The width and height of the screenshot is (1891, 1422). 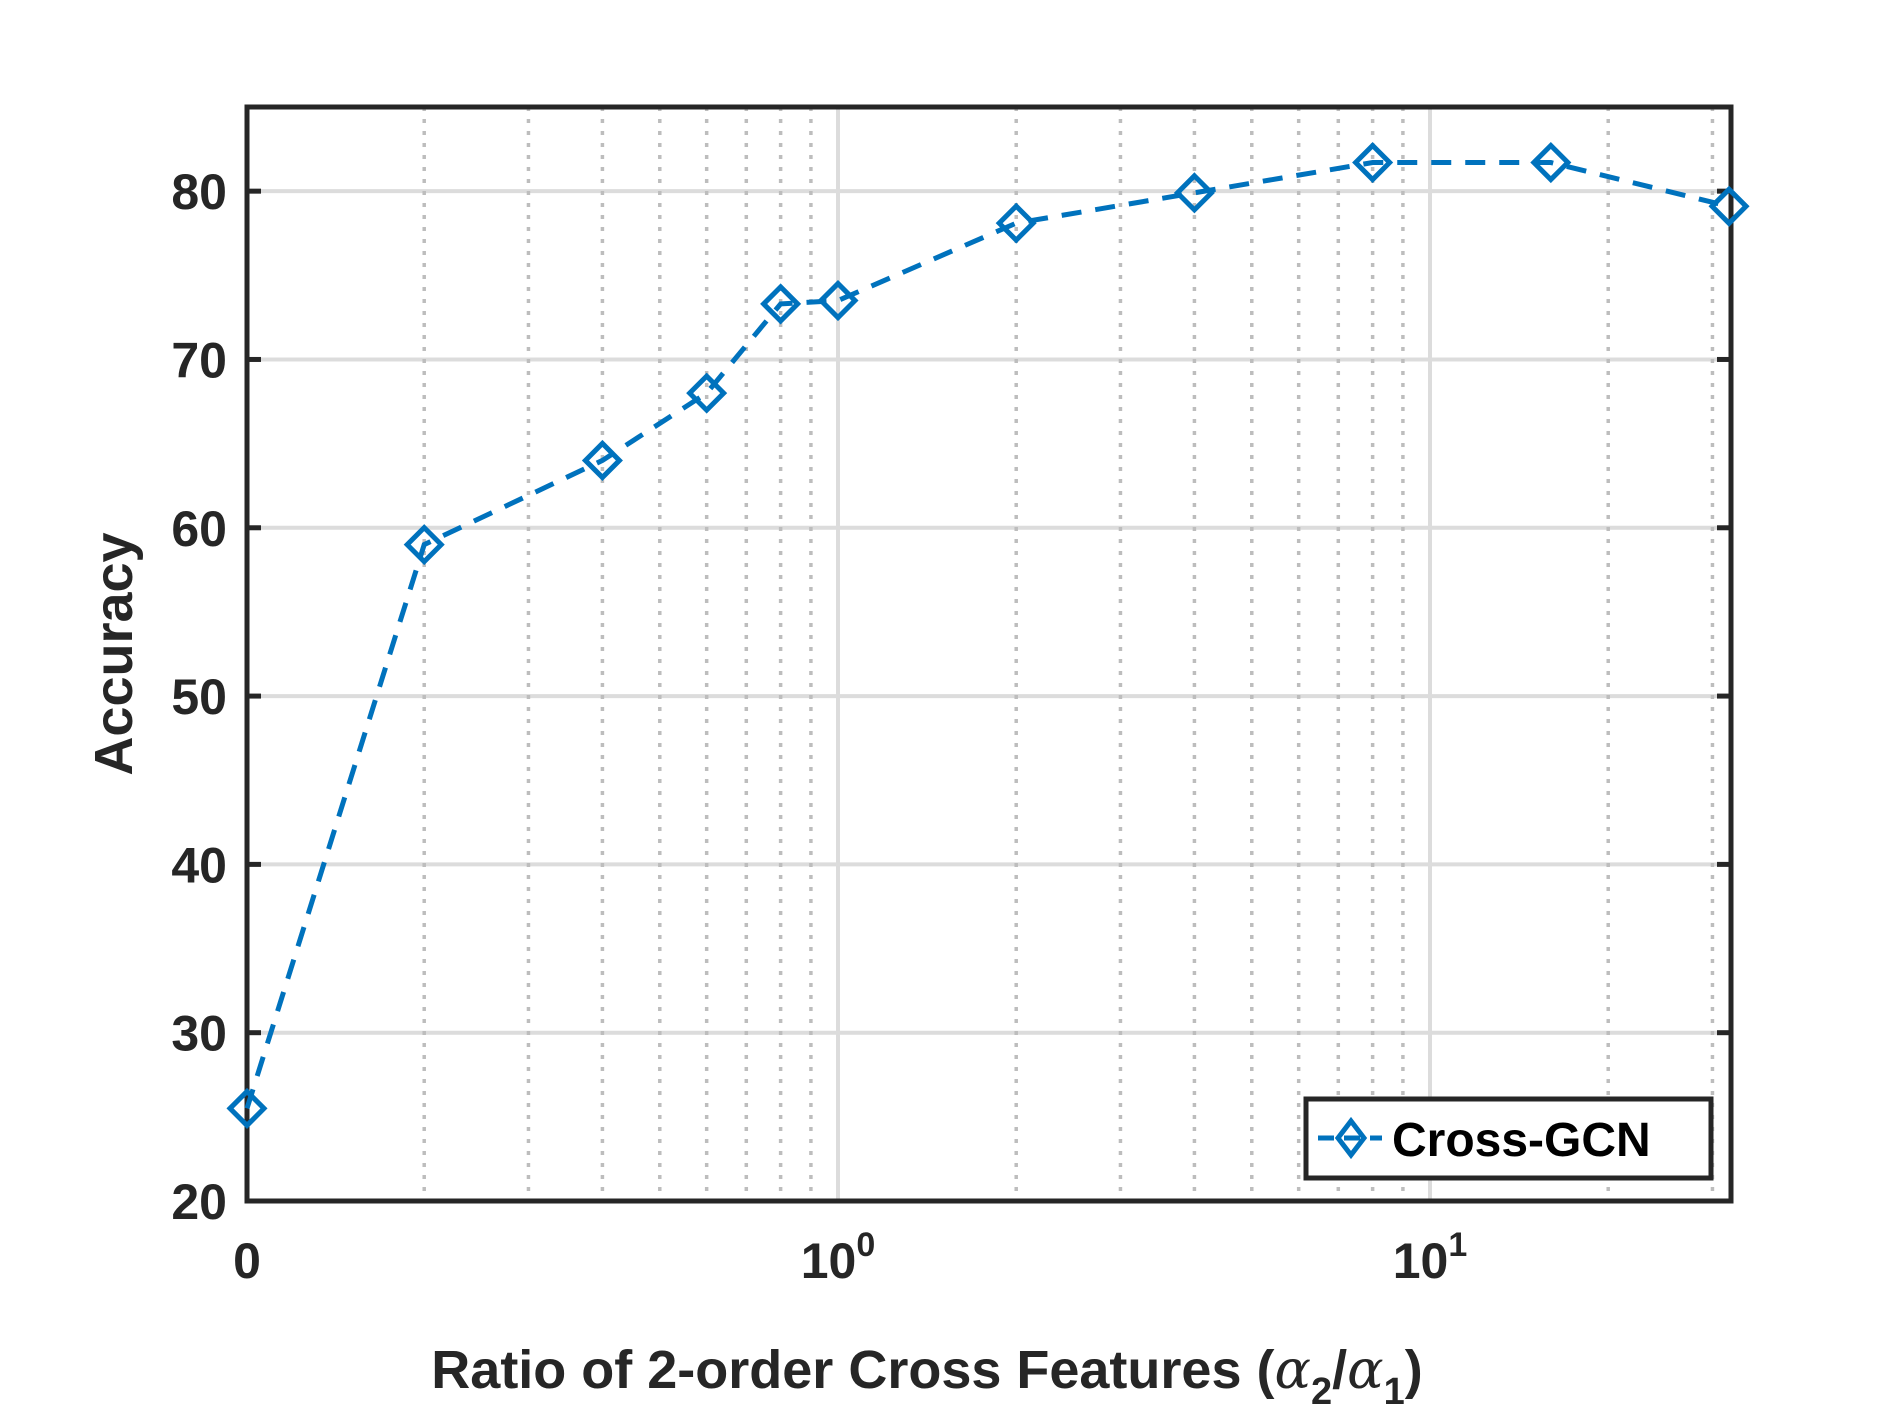 What do you see at coordinates (199, 697) in the screenshot?
I see `y-tick-label: 50` at bounding box center [199, 697].